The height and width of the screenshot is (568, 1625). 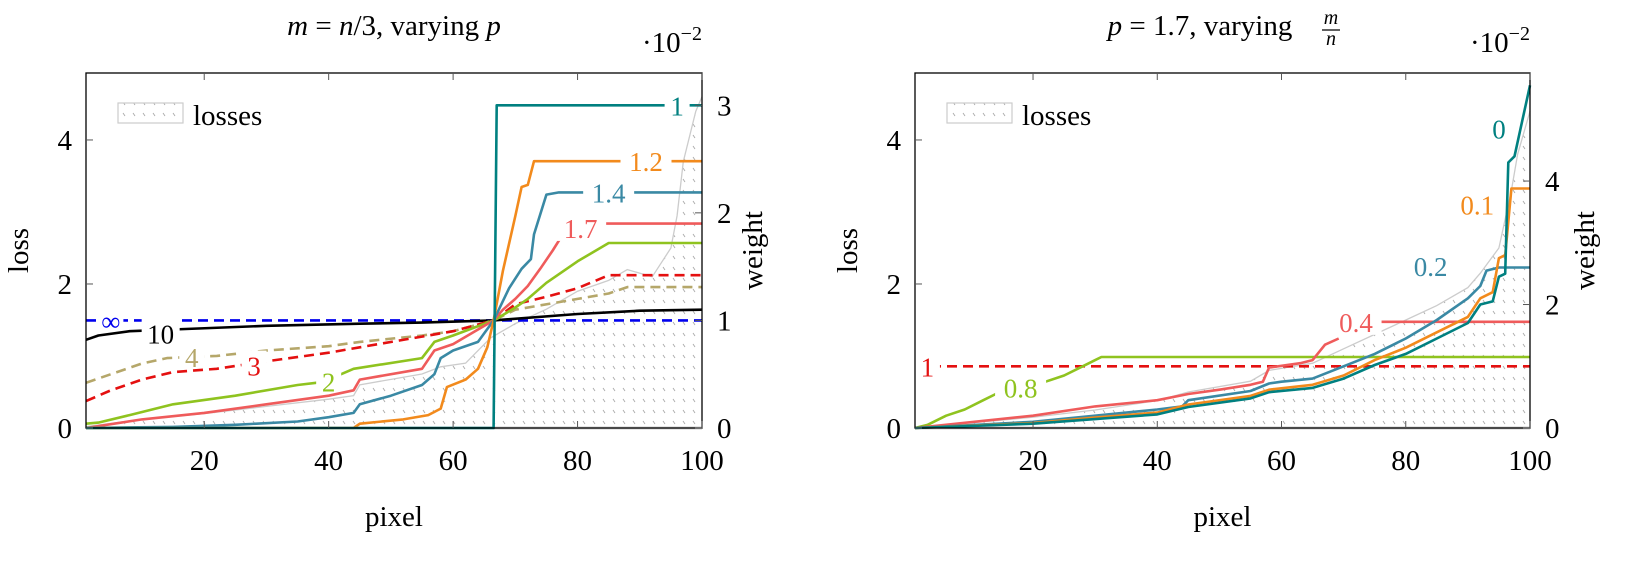 I want to click on series-1: 1, so click(x=1222, y=366).